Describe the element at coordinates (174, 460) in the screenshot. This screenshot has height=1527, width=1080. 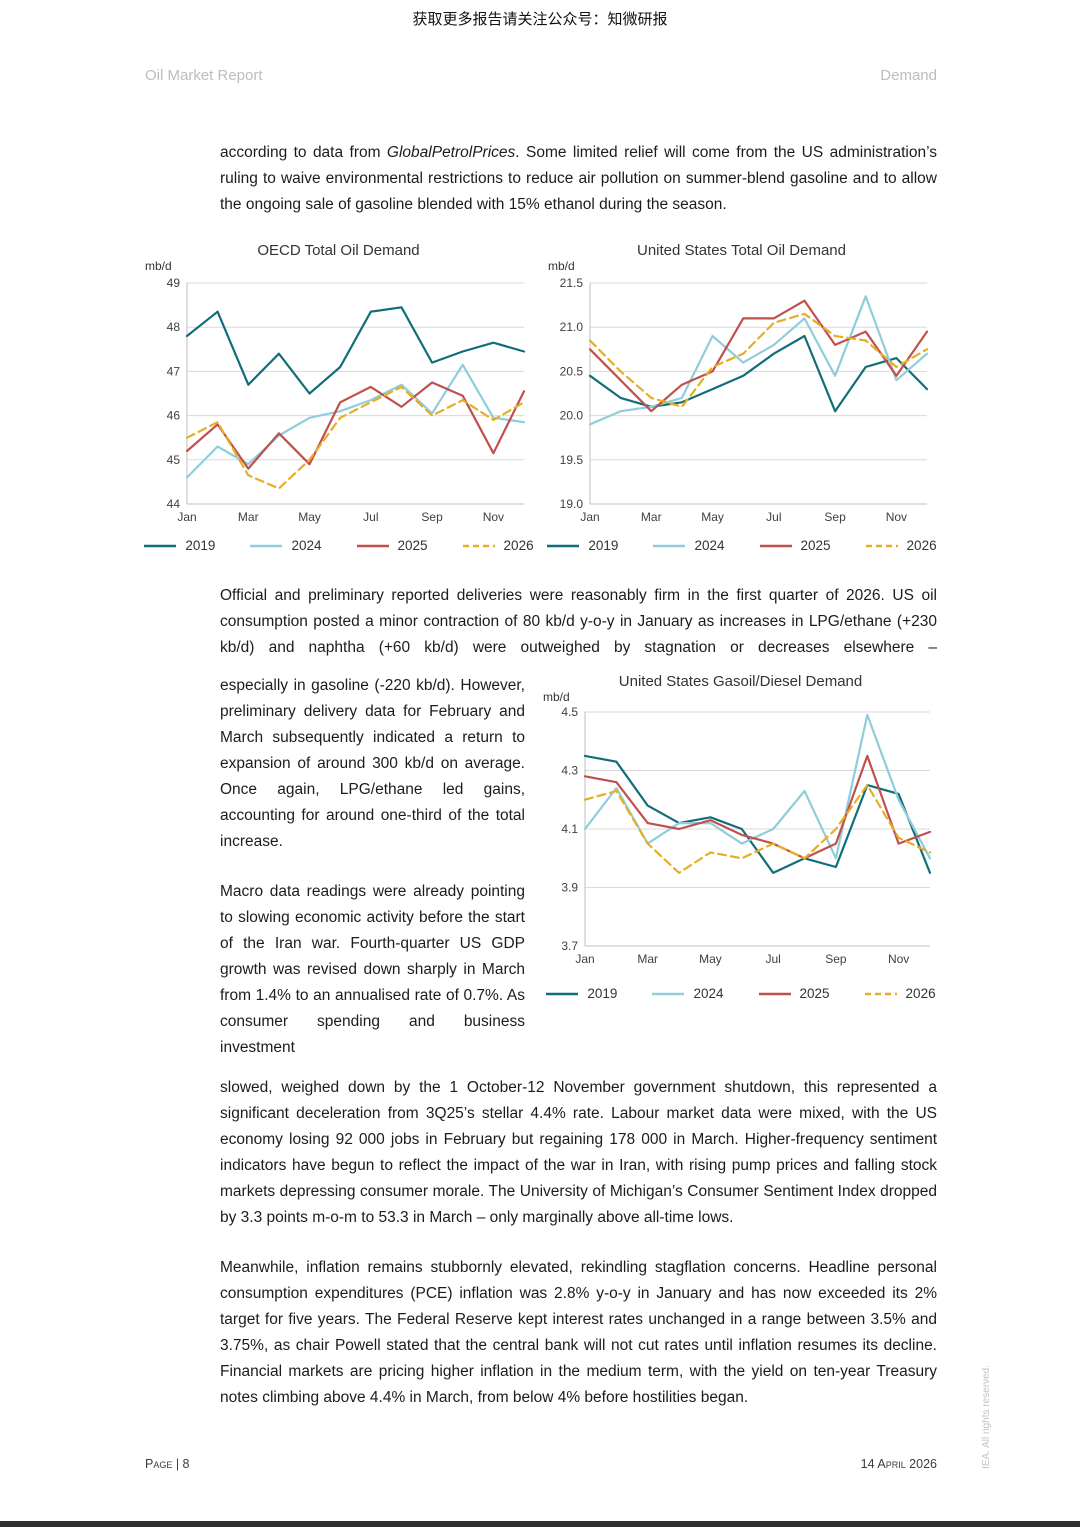
I see `svg-text: 45` at that location.